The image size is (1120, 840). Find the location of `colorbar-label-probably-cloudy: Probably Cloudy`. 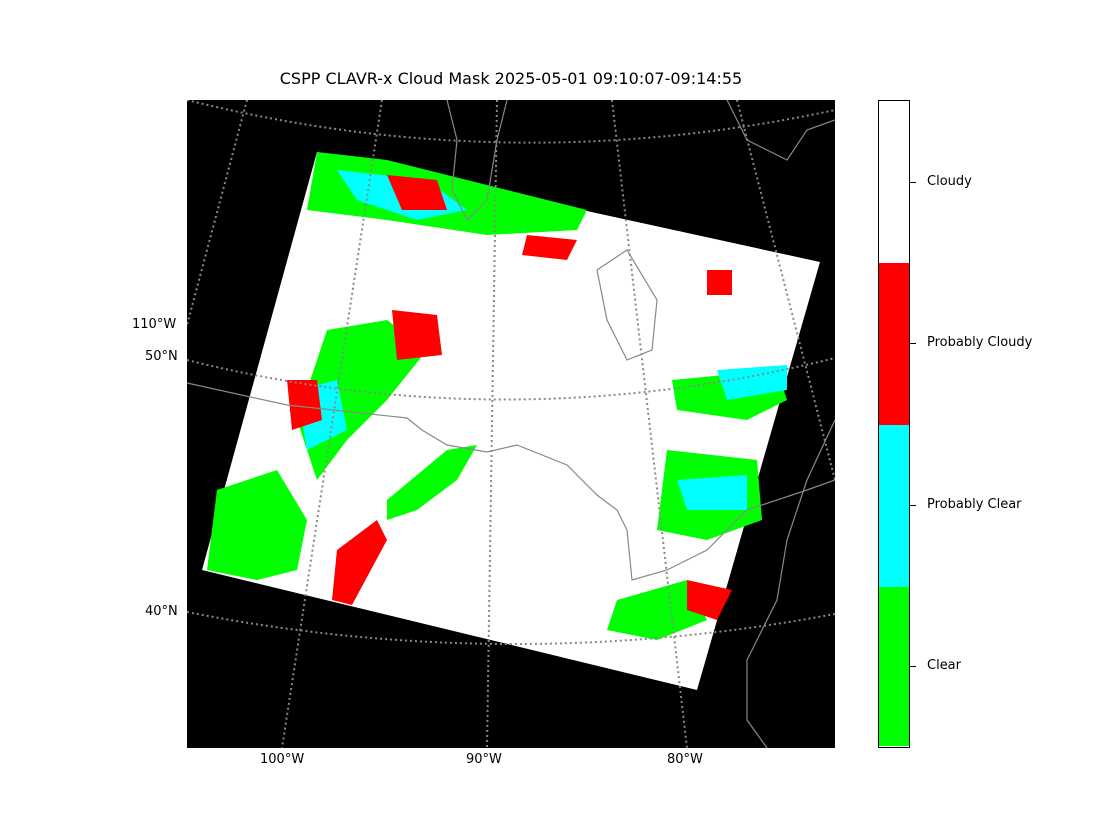

colorbar-label-probably-cloudy: Probably Cloudy is located at coordinates (980, 342).